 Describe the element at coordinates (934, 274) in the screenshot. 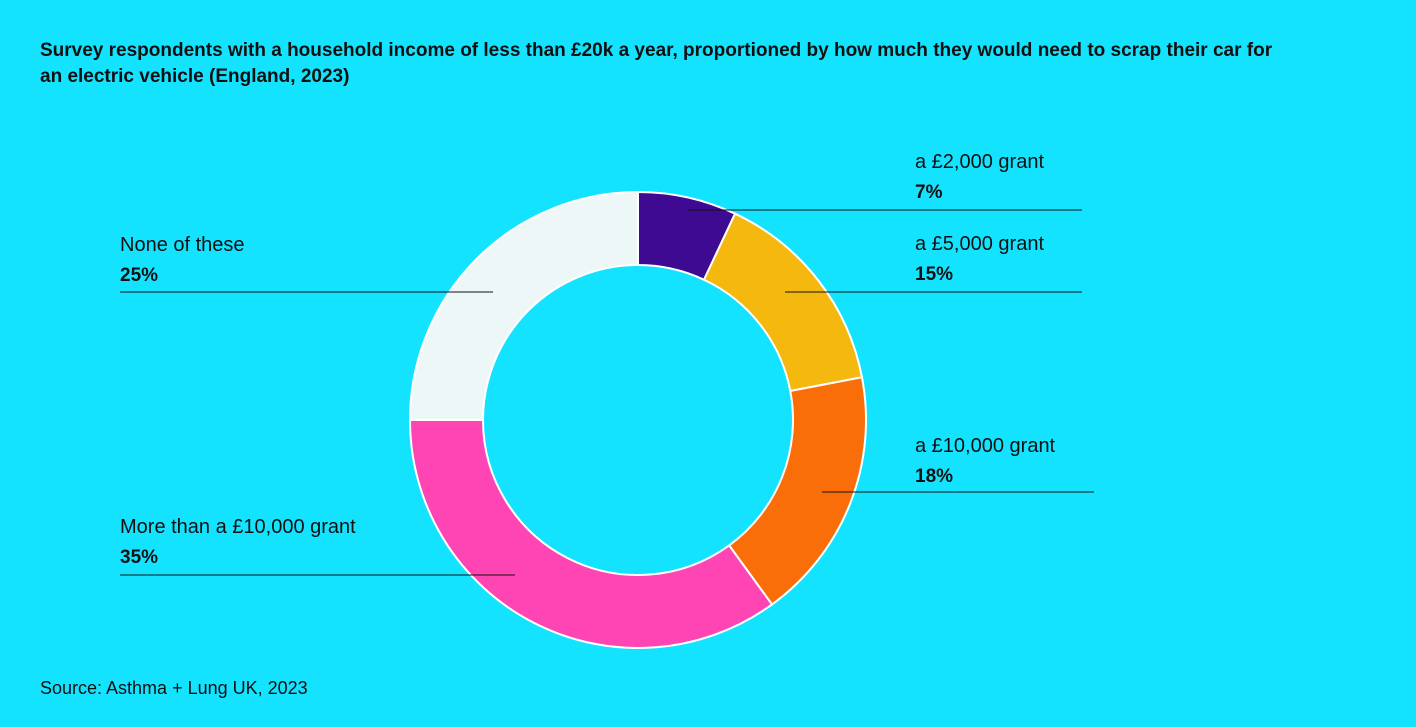

I see `value-label: 15%` at that location.